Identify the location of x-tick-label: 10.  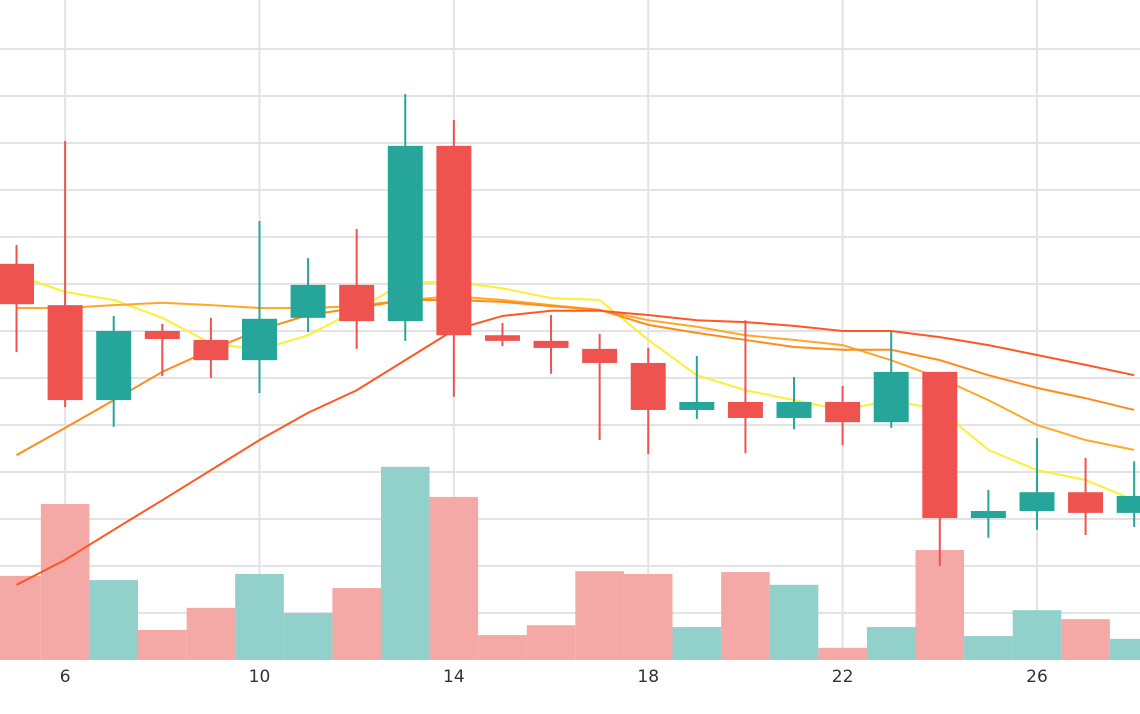
(260, 677).